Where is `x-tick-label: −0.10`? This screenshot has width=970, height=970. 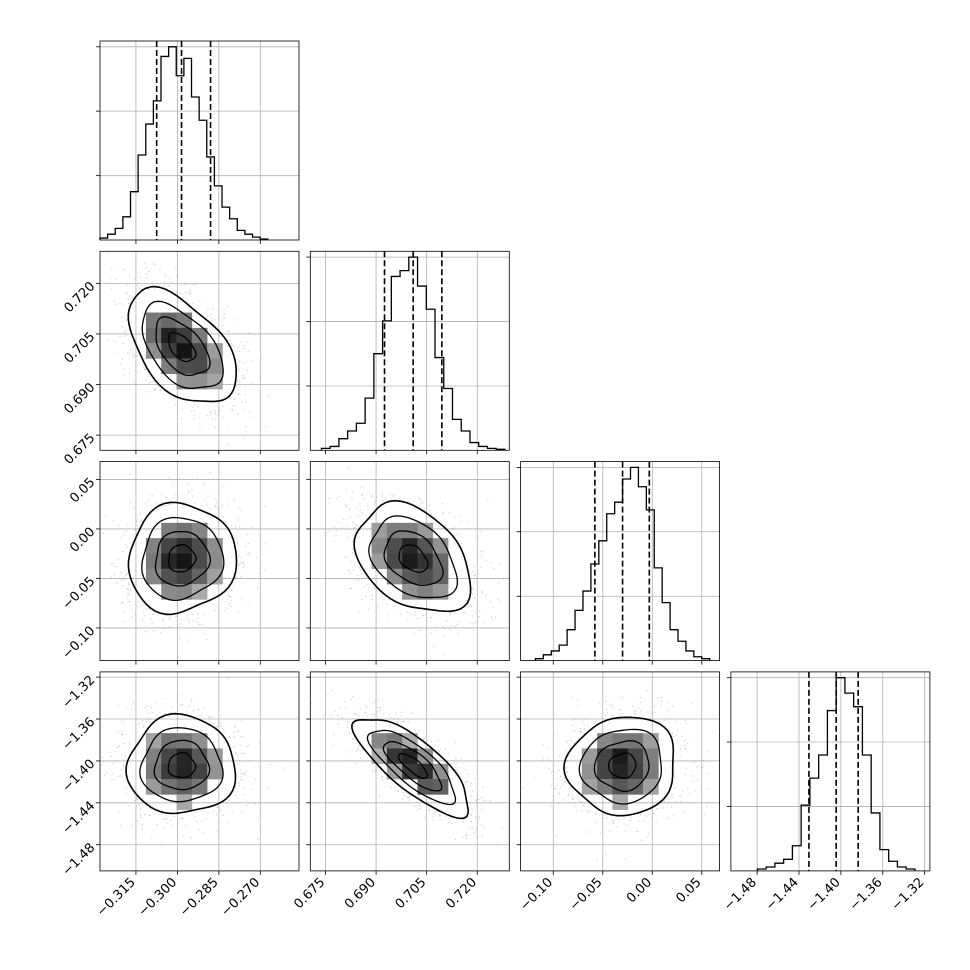
x-tick-label: −0.10 is located at coordinates (536, 894).